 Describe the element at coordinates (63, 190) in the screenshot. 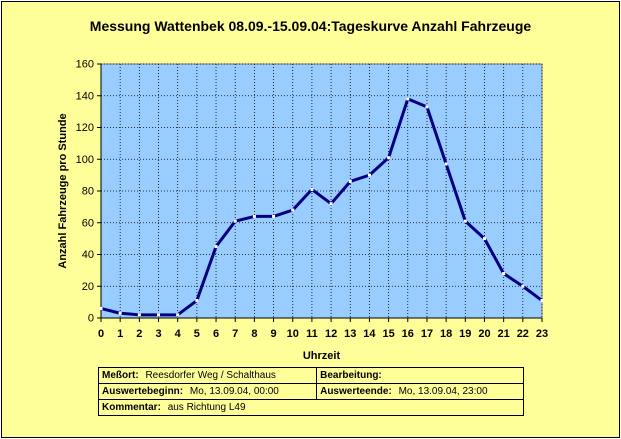

I see `y-axis-label: Anzahl Fahrzeuge pro Stunde` at that location.